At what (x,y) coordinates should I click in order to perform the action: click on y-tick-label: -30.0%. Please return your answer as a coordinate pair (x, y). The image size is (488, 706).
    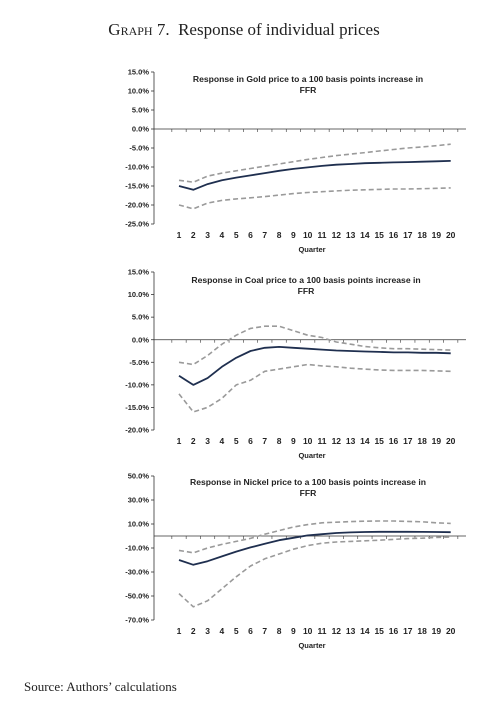
    Looking at the image, I should click on (137, 572).